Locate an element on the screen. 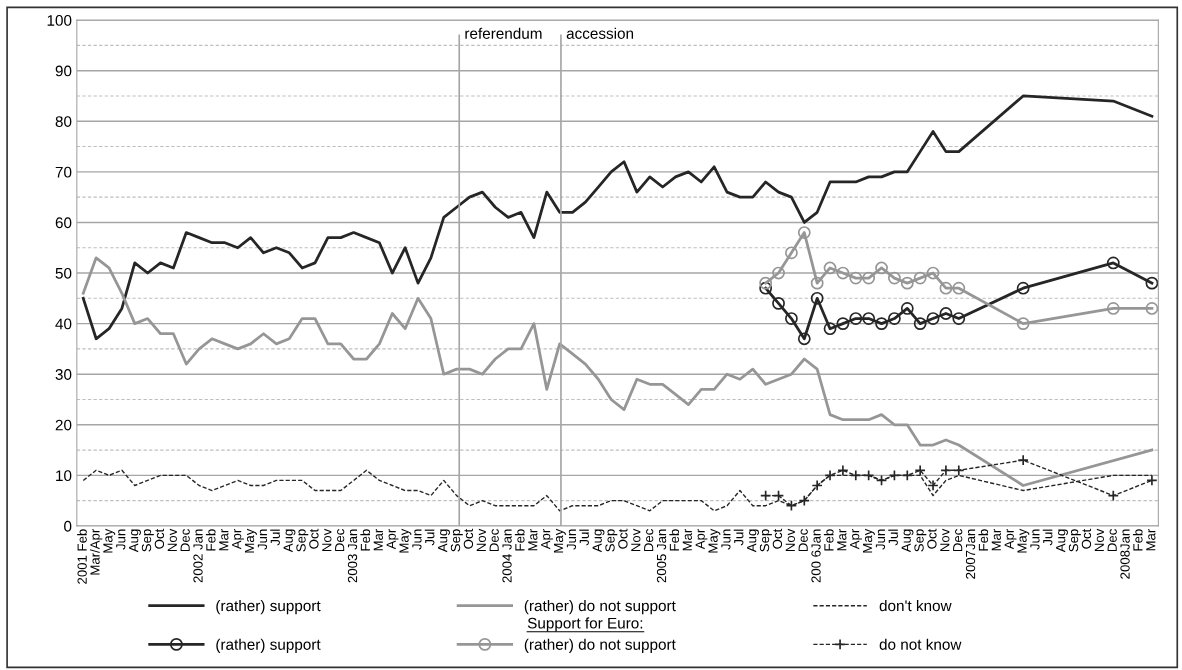 The width and height of the screenshot is (1182, 670). legend-label: don't know is located at coordinates (915, 605).